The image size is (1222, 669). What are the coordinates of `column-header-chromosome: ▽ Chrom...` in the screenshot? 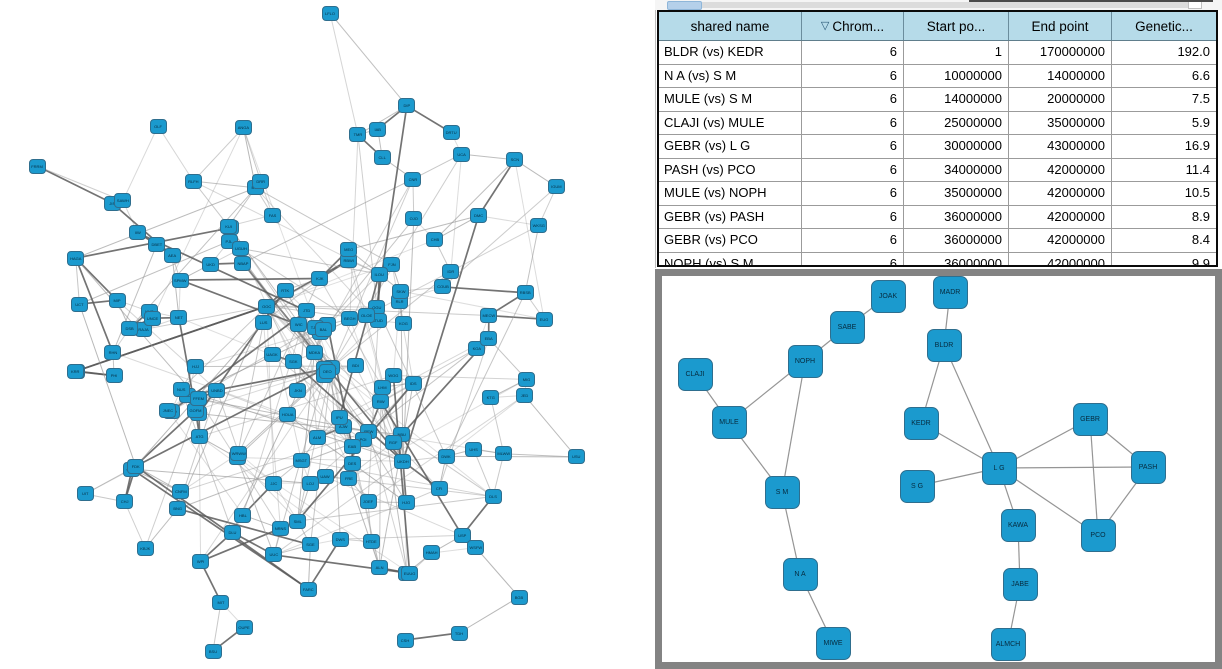 It's located at (853, 26).